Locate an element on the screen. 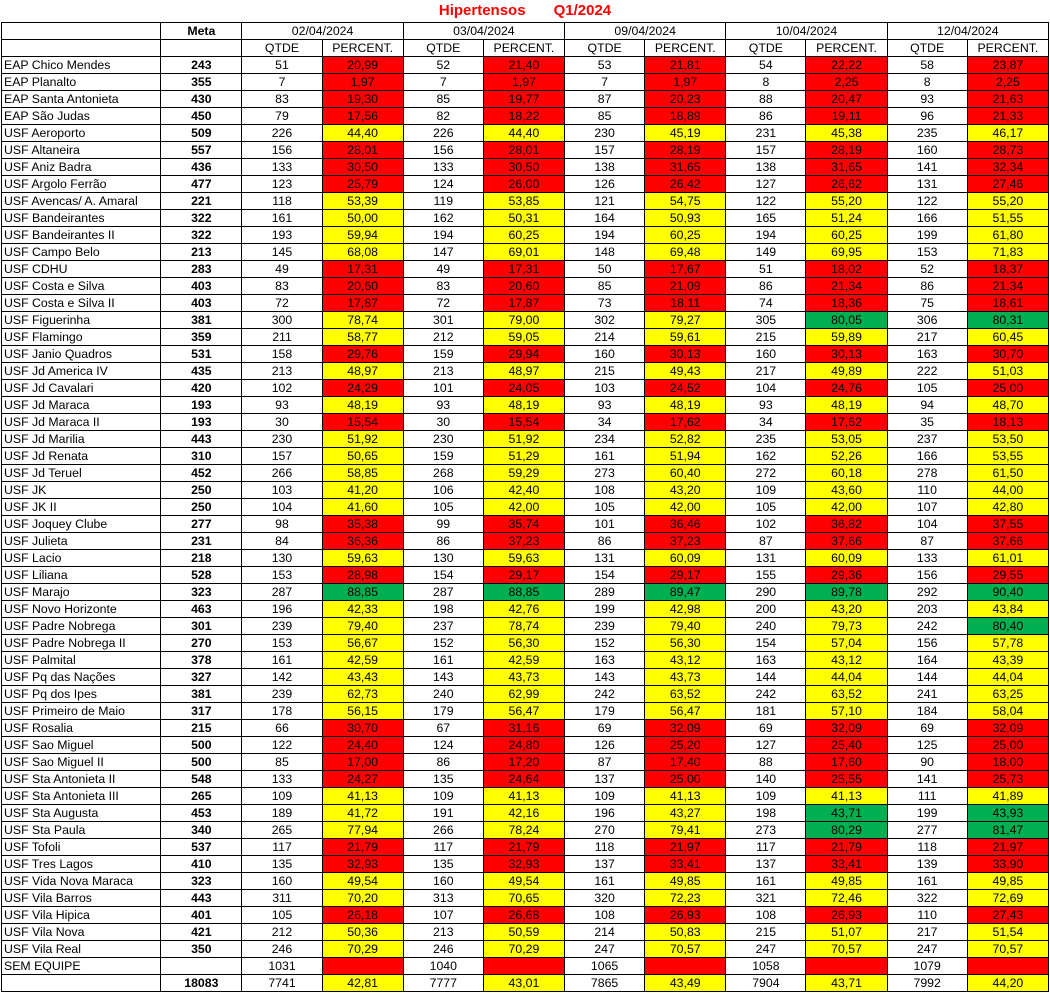 Image resolution: width=1050 pixels, height=994 pixels. qtde-cell: 215 is located at coordinates (766, 337).